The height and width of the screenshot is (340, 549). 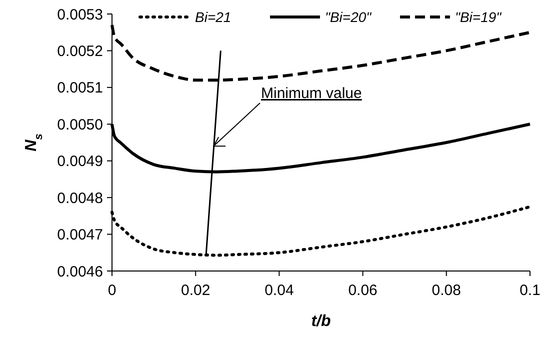 What do you see at coordinates (213, 16) in the screenshot?
I see `legend-label: Bi=21` at bounding box center [213, 16].